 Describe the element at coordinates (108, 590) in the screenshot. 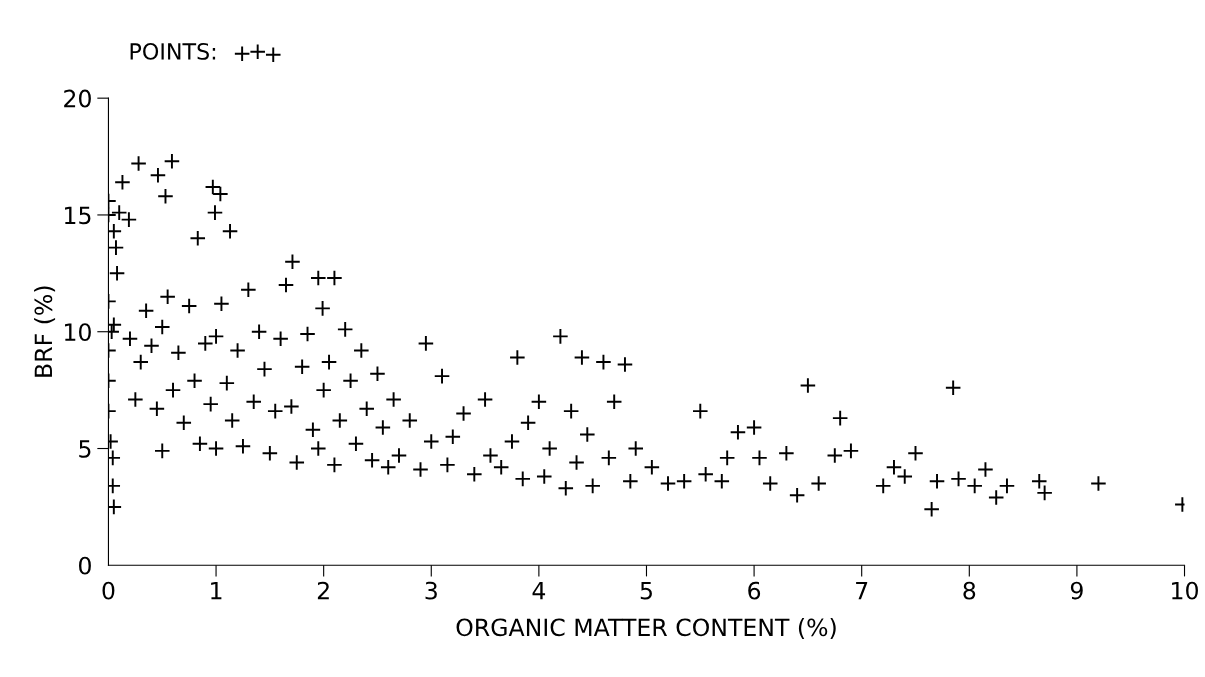

I see `x-tick-label: 0` at that location.